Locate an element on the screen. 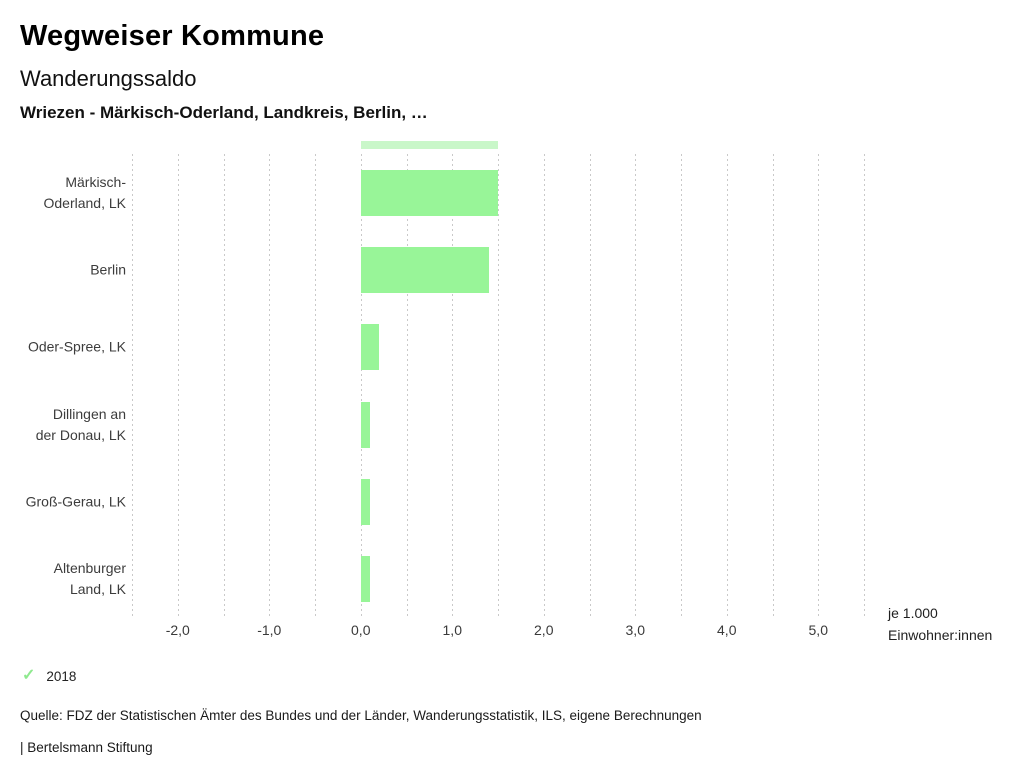 This screenshot has width=1024, height=780. x-tick-label: -2,0 is located at coordinates (177, 630).